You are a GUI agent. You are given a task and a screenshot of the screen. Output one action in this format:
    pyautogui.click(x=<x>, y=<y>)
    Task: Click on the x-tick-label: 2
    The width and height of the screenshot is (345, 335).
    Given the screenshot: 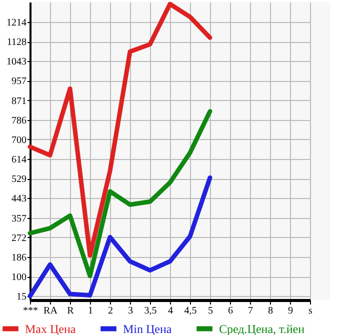 What is the action you would take?
    pyautogui.click(x=110, y=311)
    